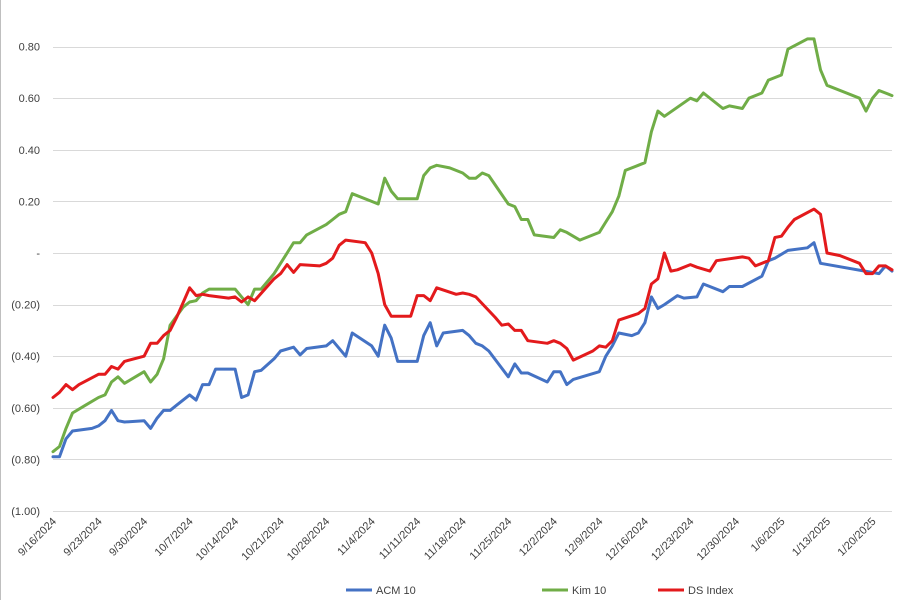  Describe the element at coordinates (37, 537) in the screenshot. I see `x-tick-label: 9/16/2024` at that location.